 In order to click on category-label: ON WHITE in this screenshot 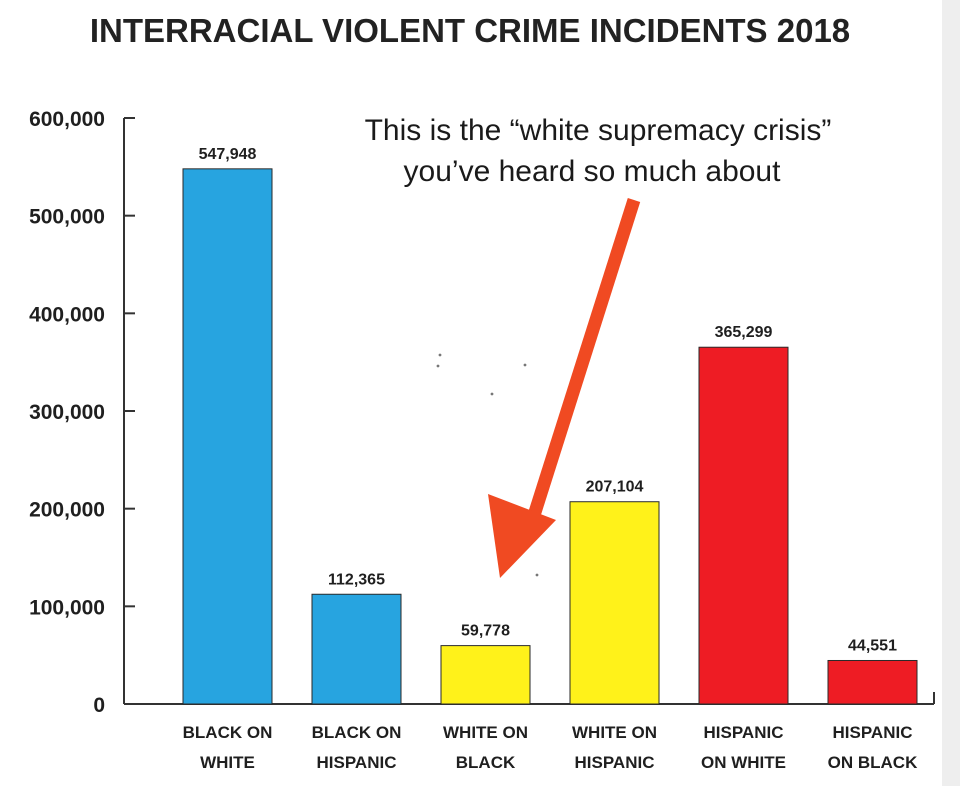, I will do `click(743, 762)`.